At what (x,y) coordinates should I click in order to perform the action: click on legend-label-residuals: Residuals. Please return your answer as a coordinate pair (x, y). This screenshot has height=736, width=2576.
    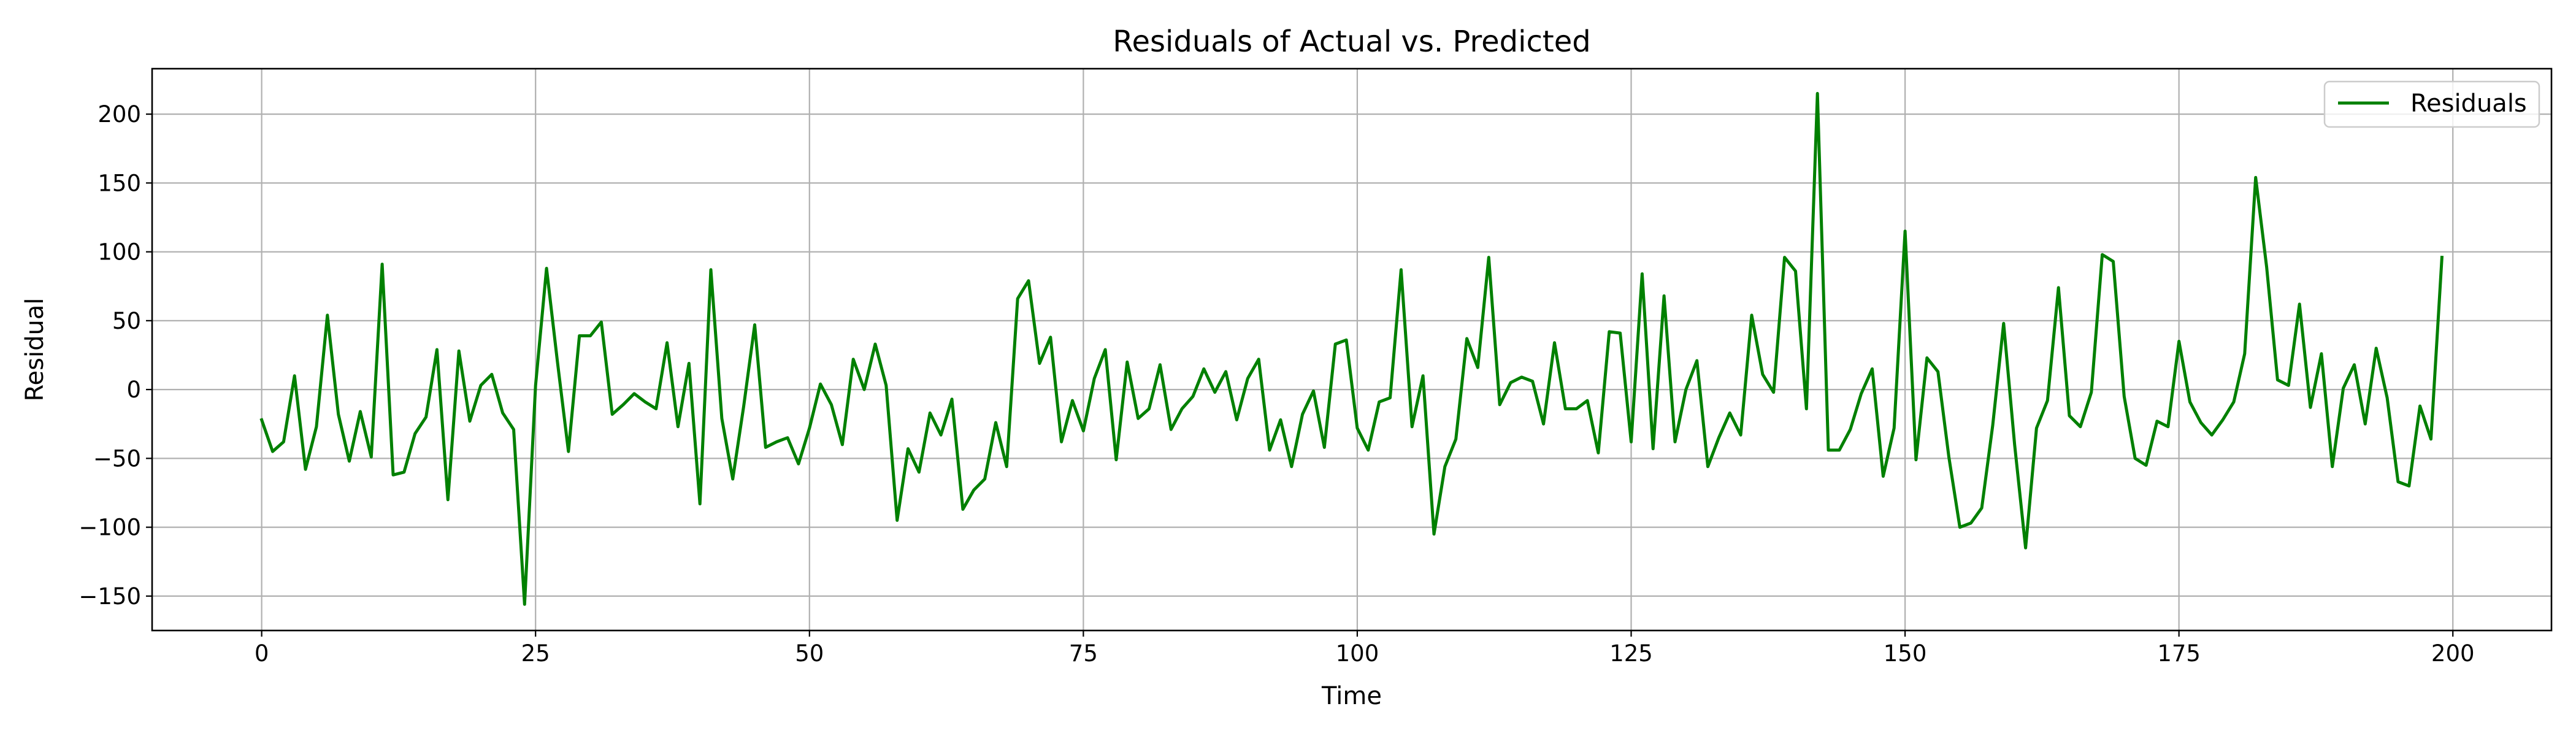
    Looking at the image, I should click on (2468, 104).